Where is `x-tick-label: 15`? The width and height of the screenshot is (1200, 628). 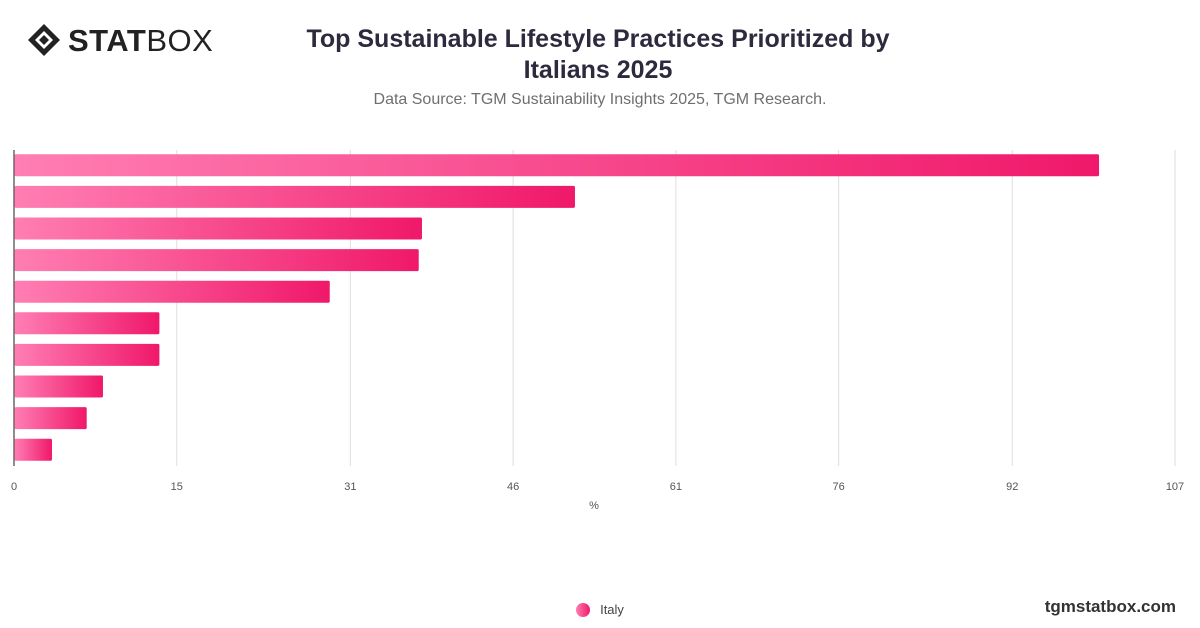
x-tick-label: 15 is located at coordinates (177, 487).